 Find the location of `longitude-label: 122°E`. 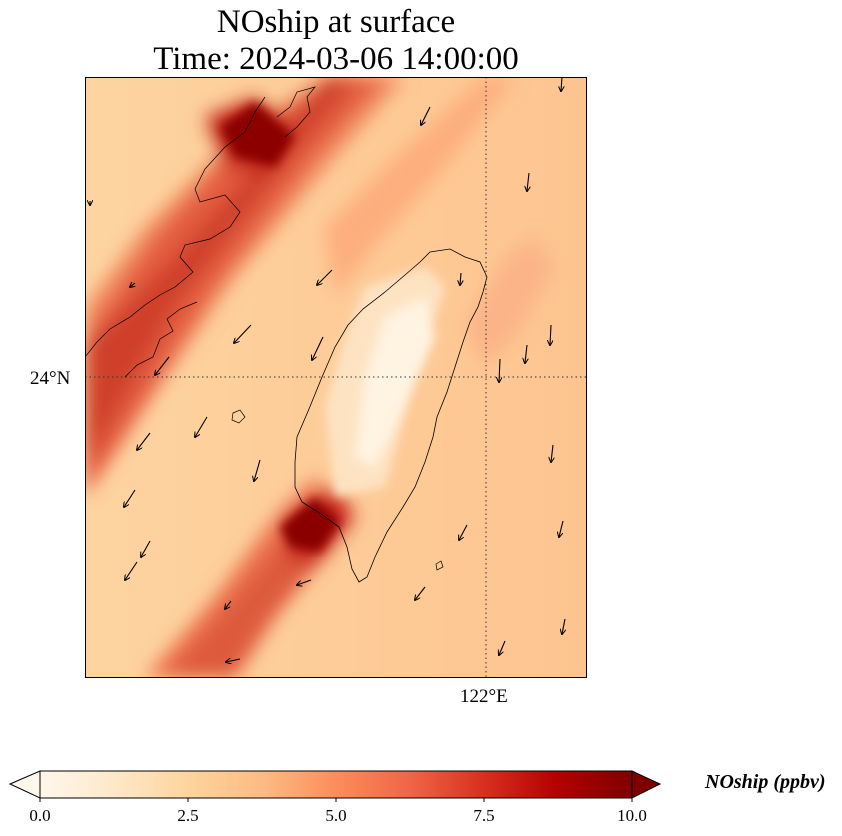

longitude-label: 122°E is located at coordinates (484, 696).